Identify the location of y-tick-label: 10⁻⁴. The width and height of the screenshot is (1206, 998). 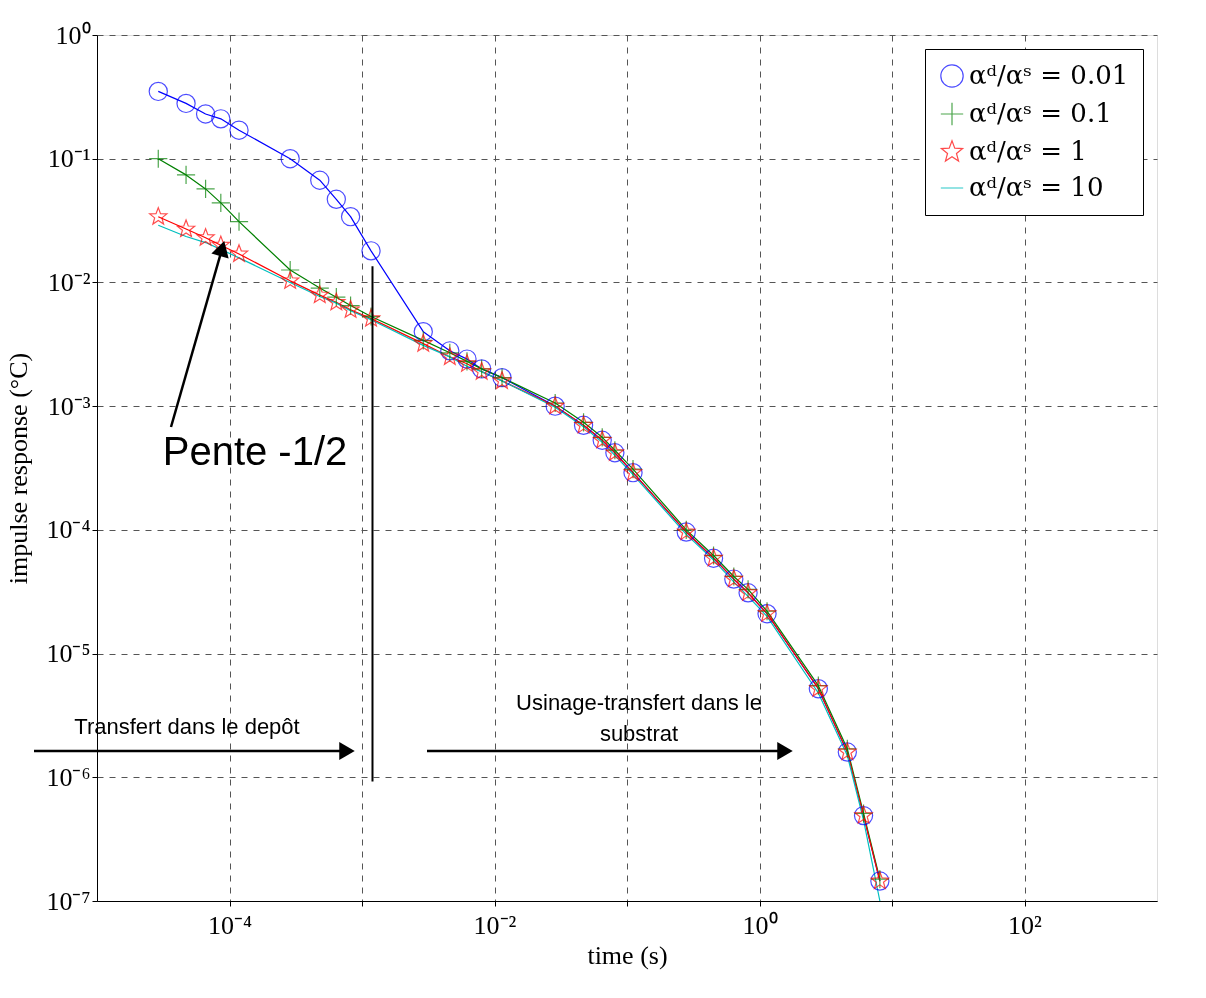
(68, 530).